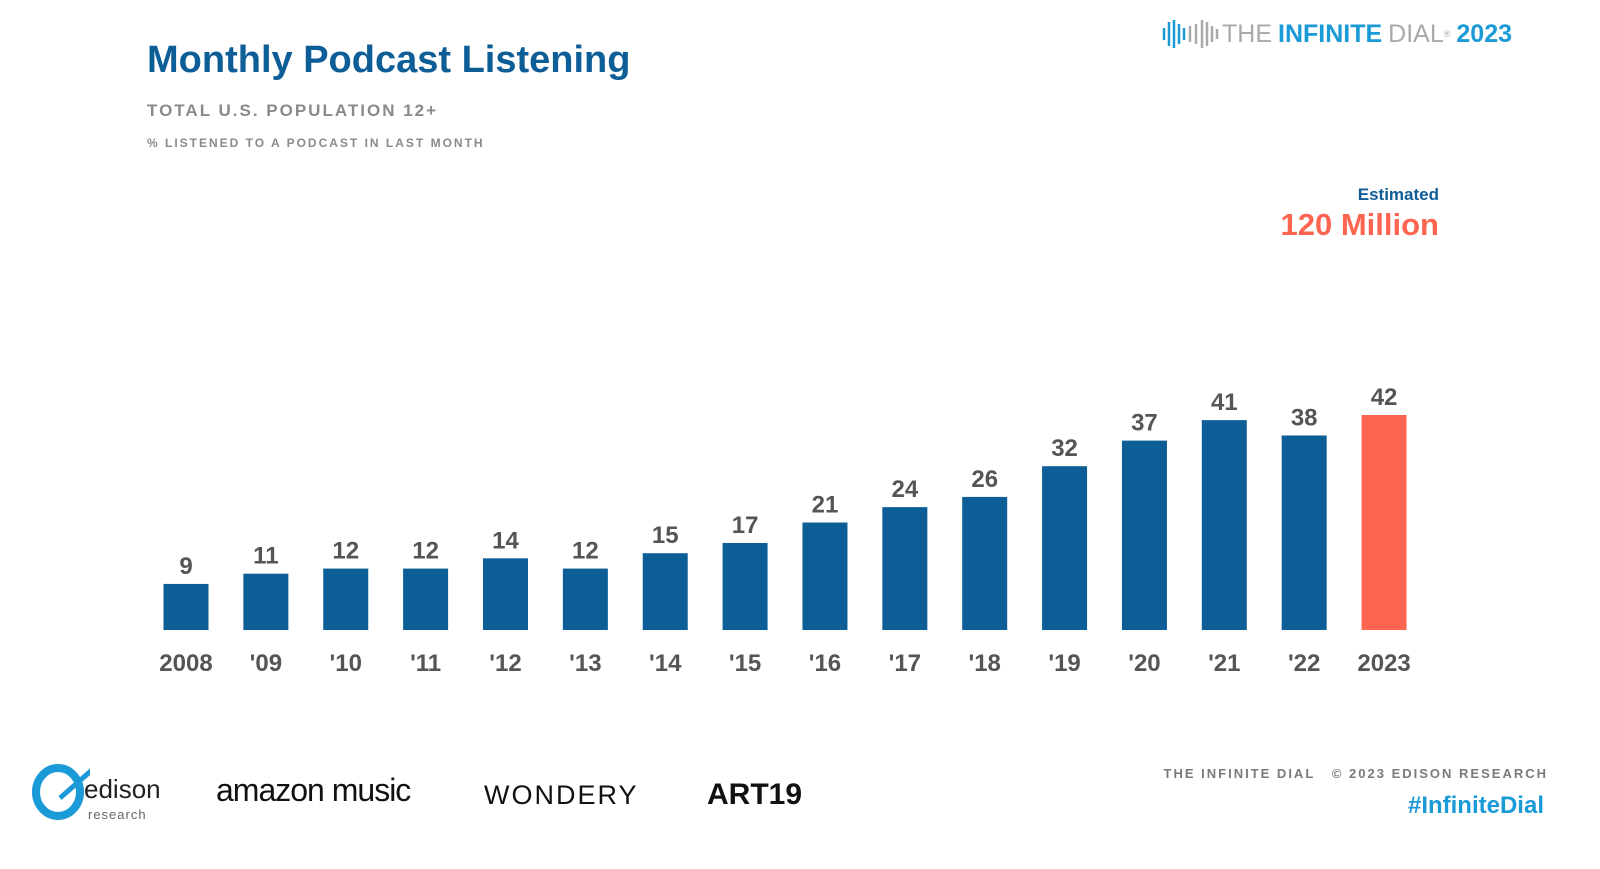 Image resolution: width=1600 pixels, height=869 pixels. Describe the element at coordinates (984, 663) in the screenshot. I see `x-tick-label: '18` at that location.